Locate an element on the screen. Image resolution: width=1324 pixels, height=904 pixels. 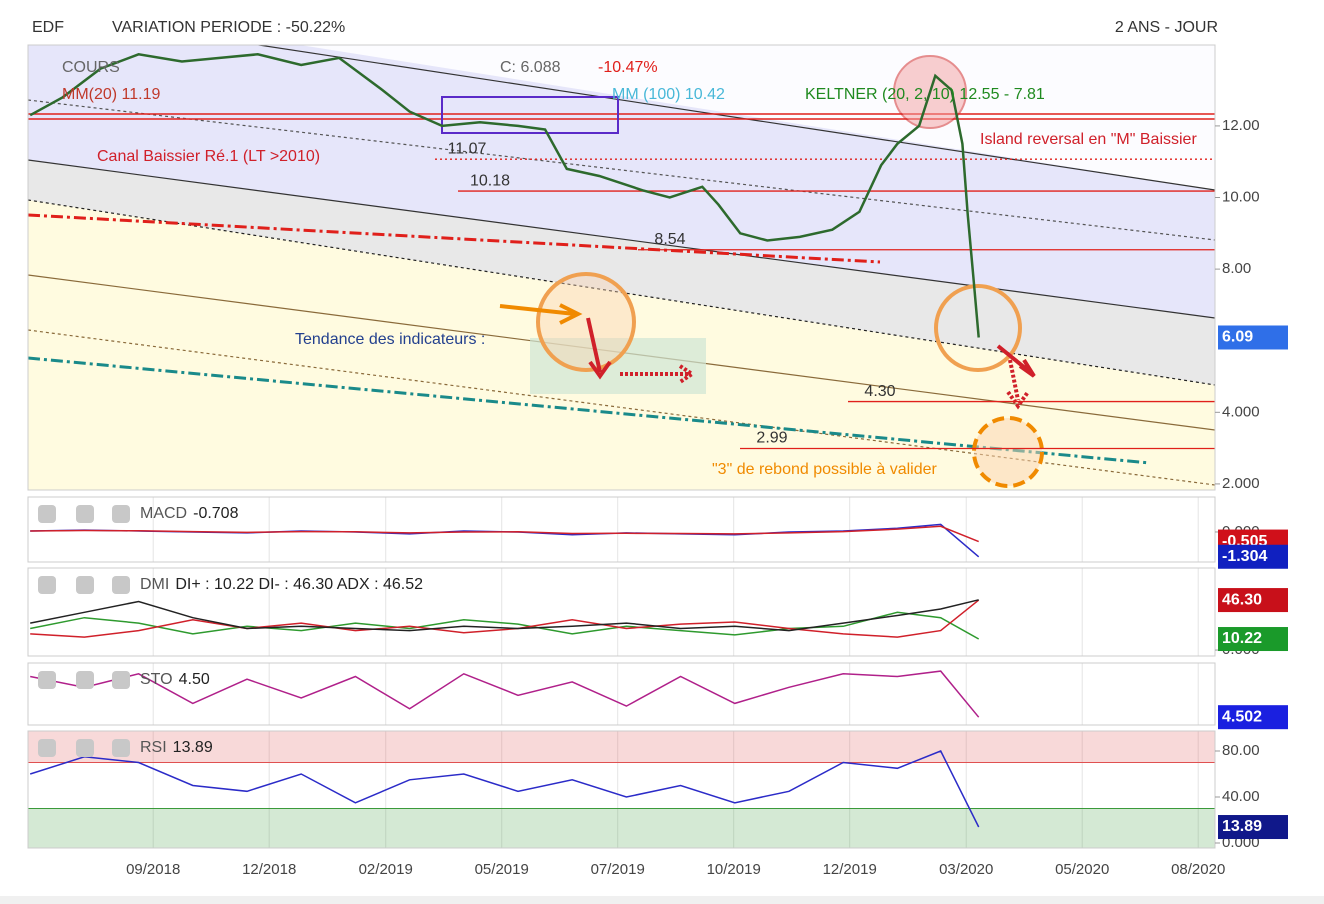
y-tick-label: 80.00 is located at coordinates (1241, 750).